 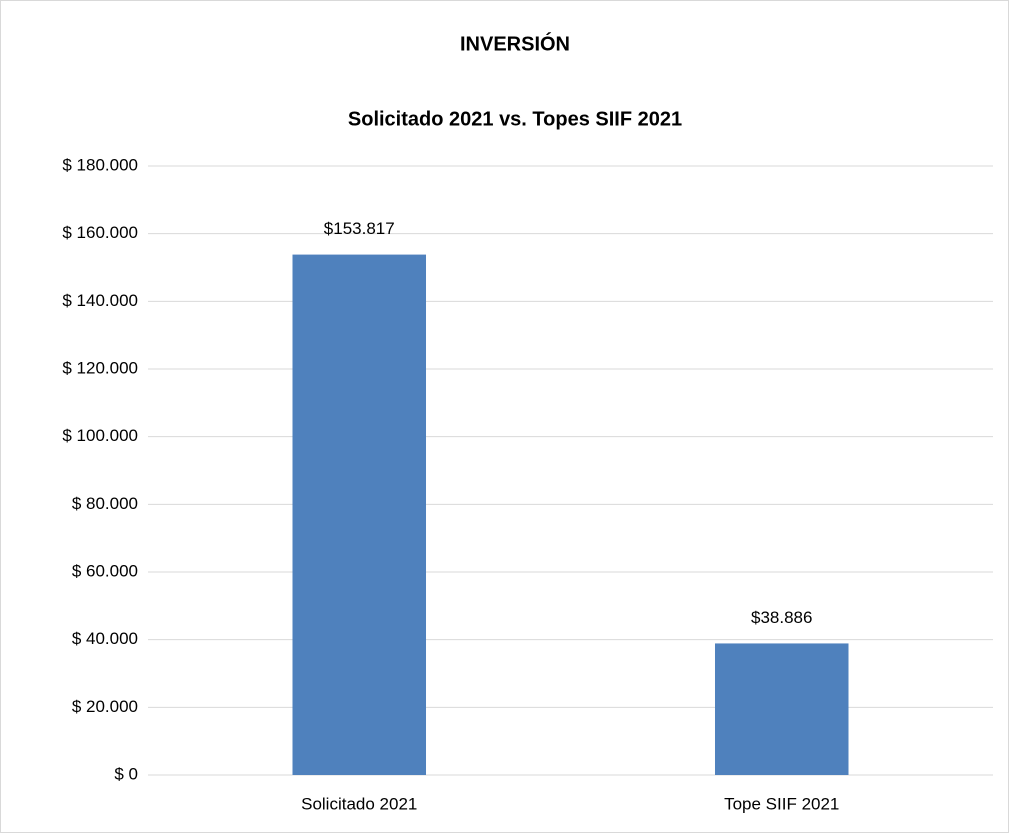 I want to click on y-tick-label: $ 100.000, so click(x=100, y=435).